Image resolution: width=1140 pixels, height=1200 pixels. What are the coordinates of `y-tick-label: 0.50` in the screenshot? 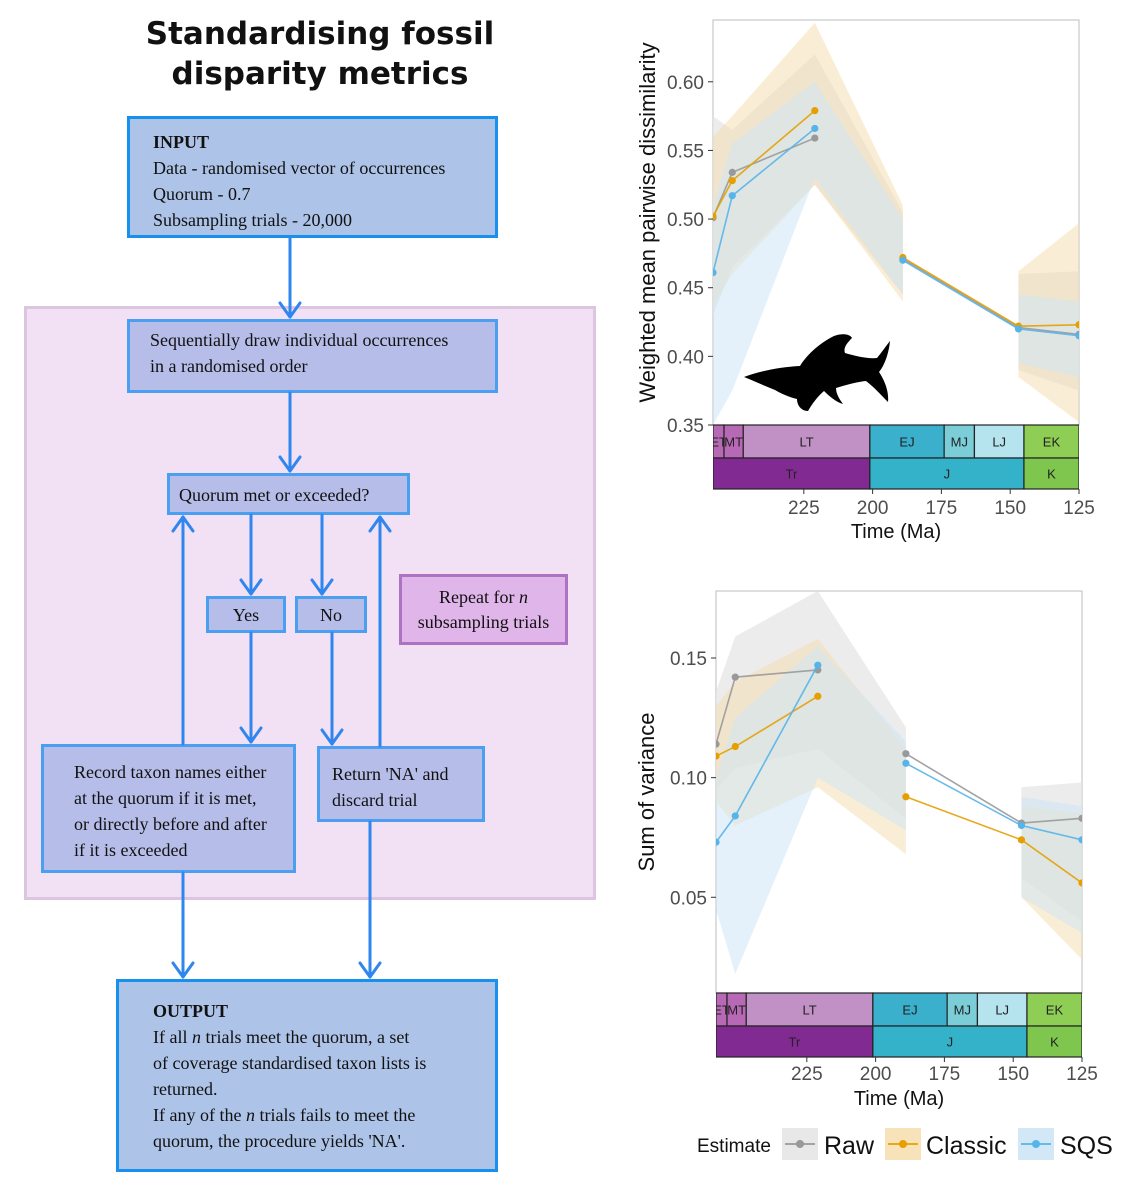 It's located at (685, 220).